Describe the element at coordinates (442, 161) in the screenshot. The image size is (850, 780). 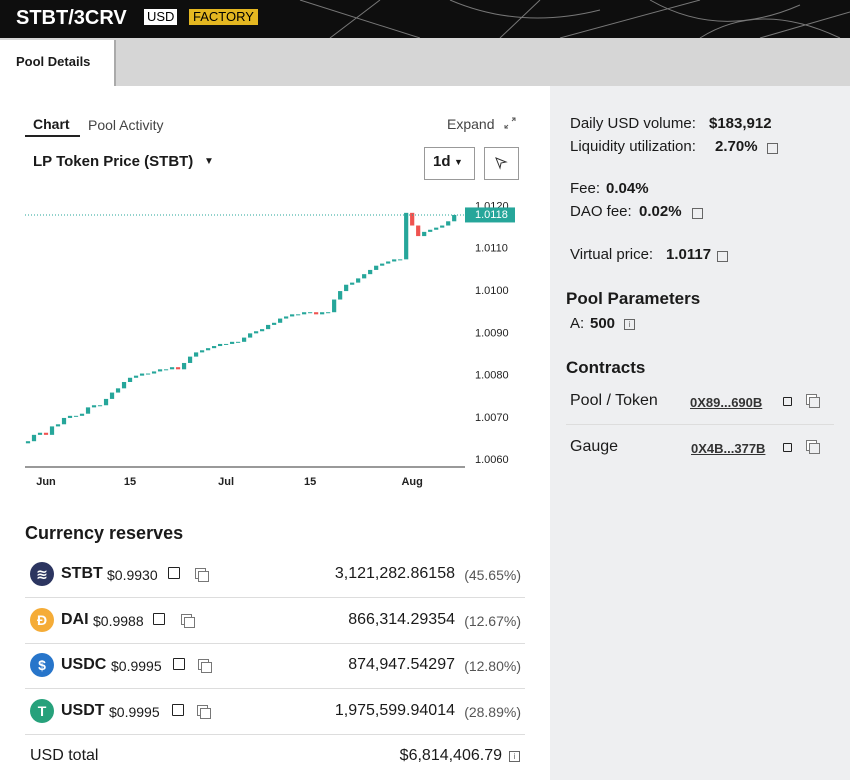
I see `interval-label: 1d` at that location.